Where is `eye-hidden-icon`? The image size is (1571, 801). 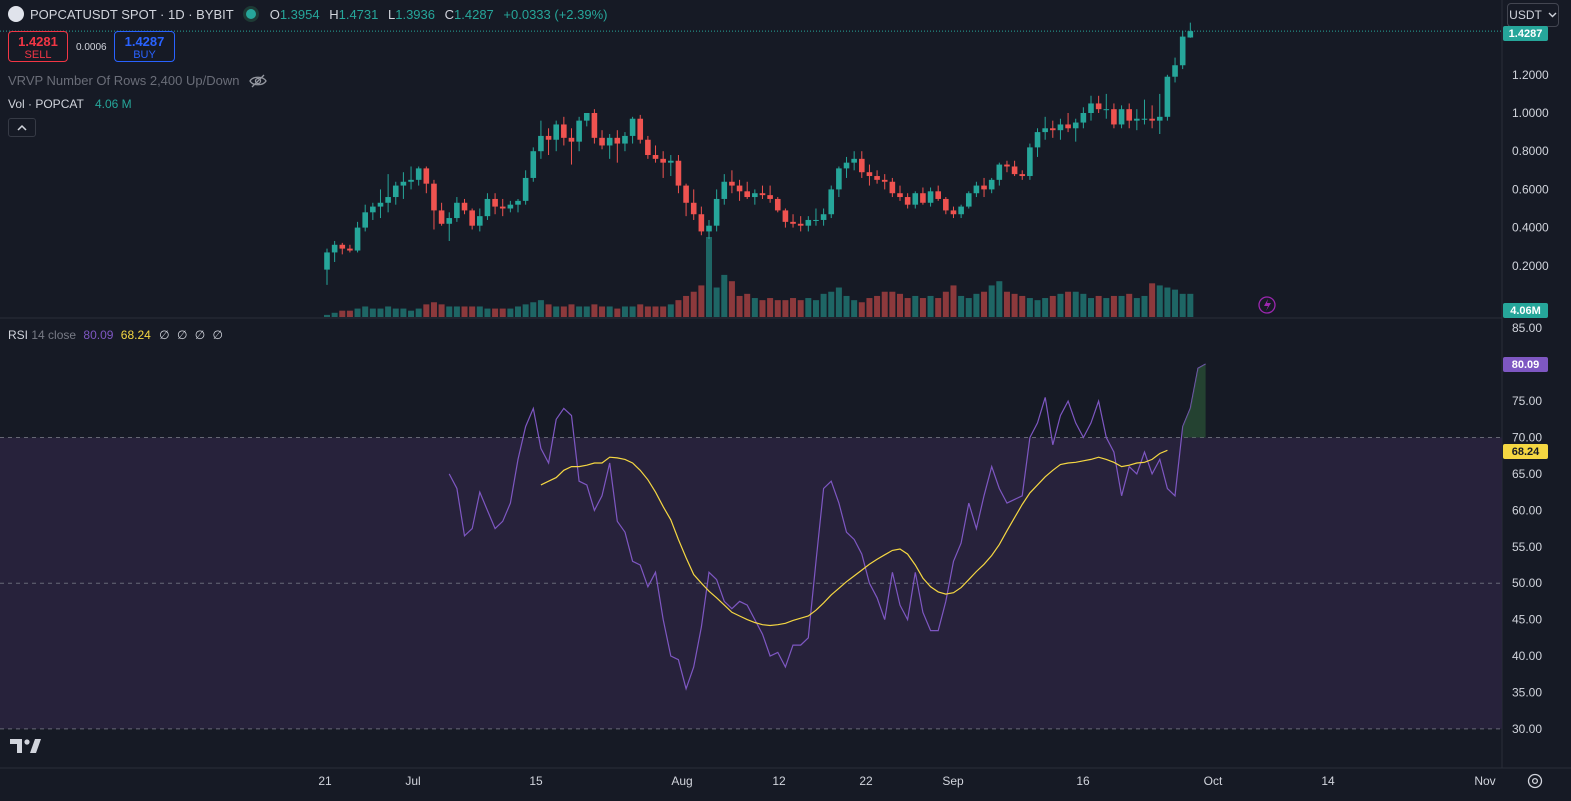
eye-hidden-icon is located at coordinates (258, 81).